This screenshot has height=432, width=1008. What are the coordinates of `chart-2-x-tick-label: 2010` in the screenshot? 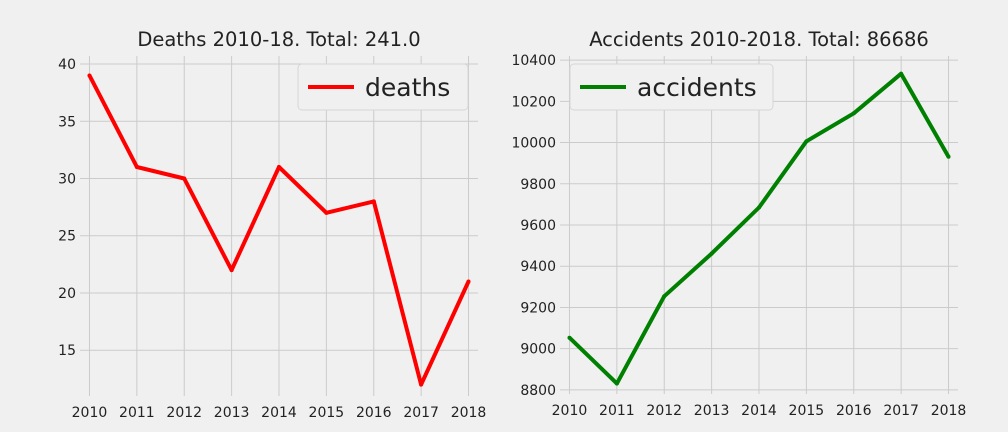 It's located at (570, 411).